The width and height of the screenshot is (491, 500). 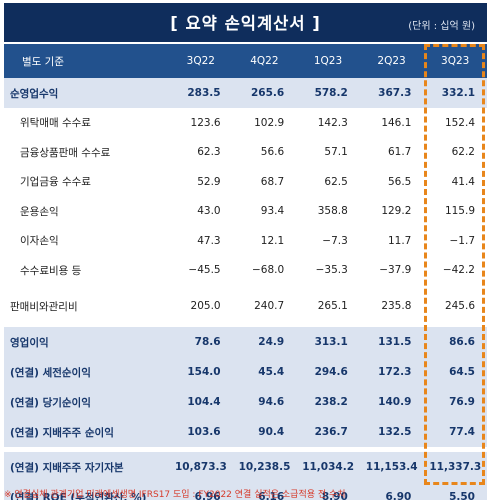 I want to click on table-cell: 129.2, so click(x=391, y=211).